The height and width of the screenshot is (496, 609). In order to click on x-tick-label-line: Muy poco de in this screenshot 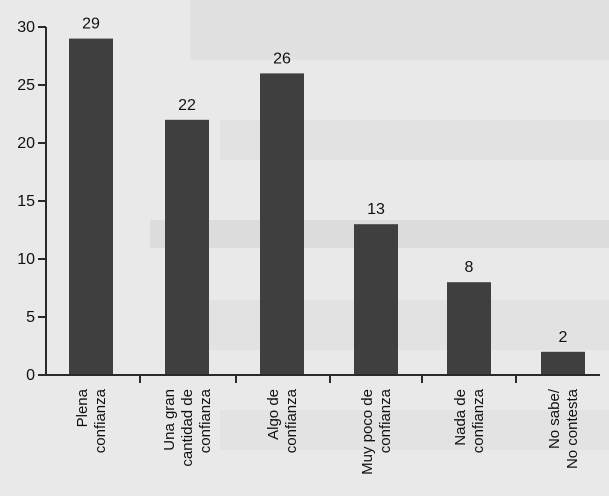, I will do `click(367, 432)`.